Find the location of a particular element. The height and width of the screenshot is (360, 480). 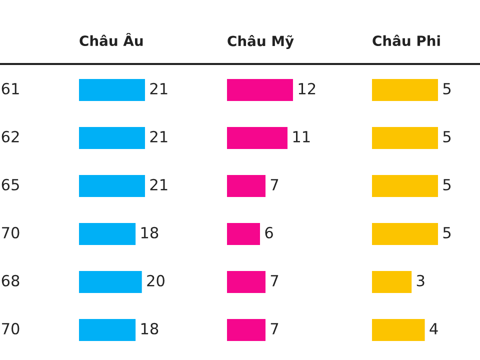

data-label: 11 is located at coordinates (301, 136).